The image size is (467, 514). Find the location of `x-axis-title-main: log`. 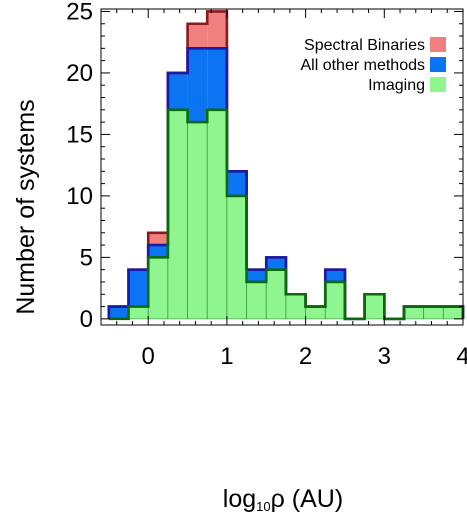

x-axis-title-main: log is located at coordinates (239, 499).